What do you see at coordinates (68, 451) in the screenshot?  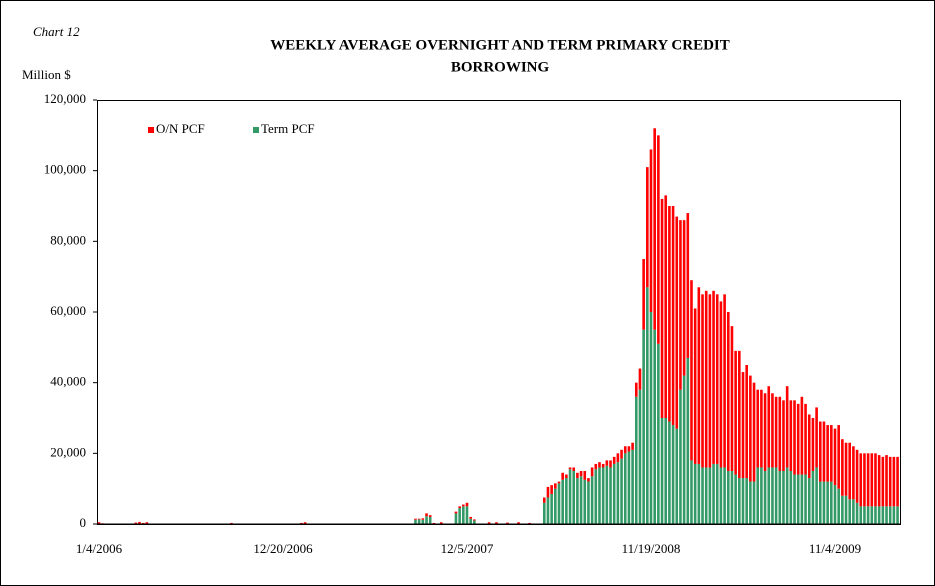 I see `y-tick-label: 20,000` at bounding box center [68, 451].